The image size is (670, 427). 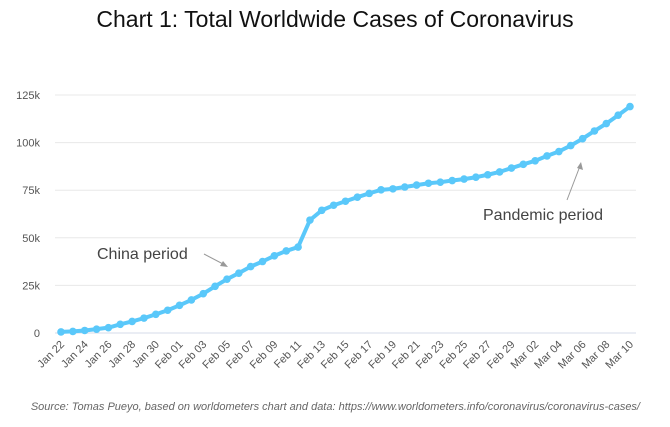 I want to click on annotation-label: Pandemic period, so click(x=543, y=215).